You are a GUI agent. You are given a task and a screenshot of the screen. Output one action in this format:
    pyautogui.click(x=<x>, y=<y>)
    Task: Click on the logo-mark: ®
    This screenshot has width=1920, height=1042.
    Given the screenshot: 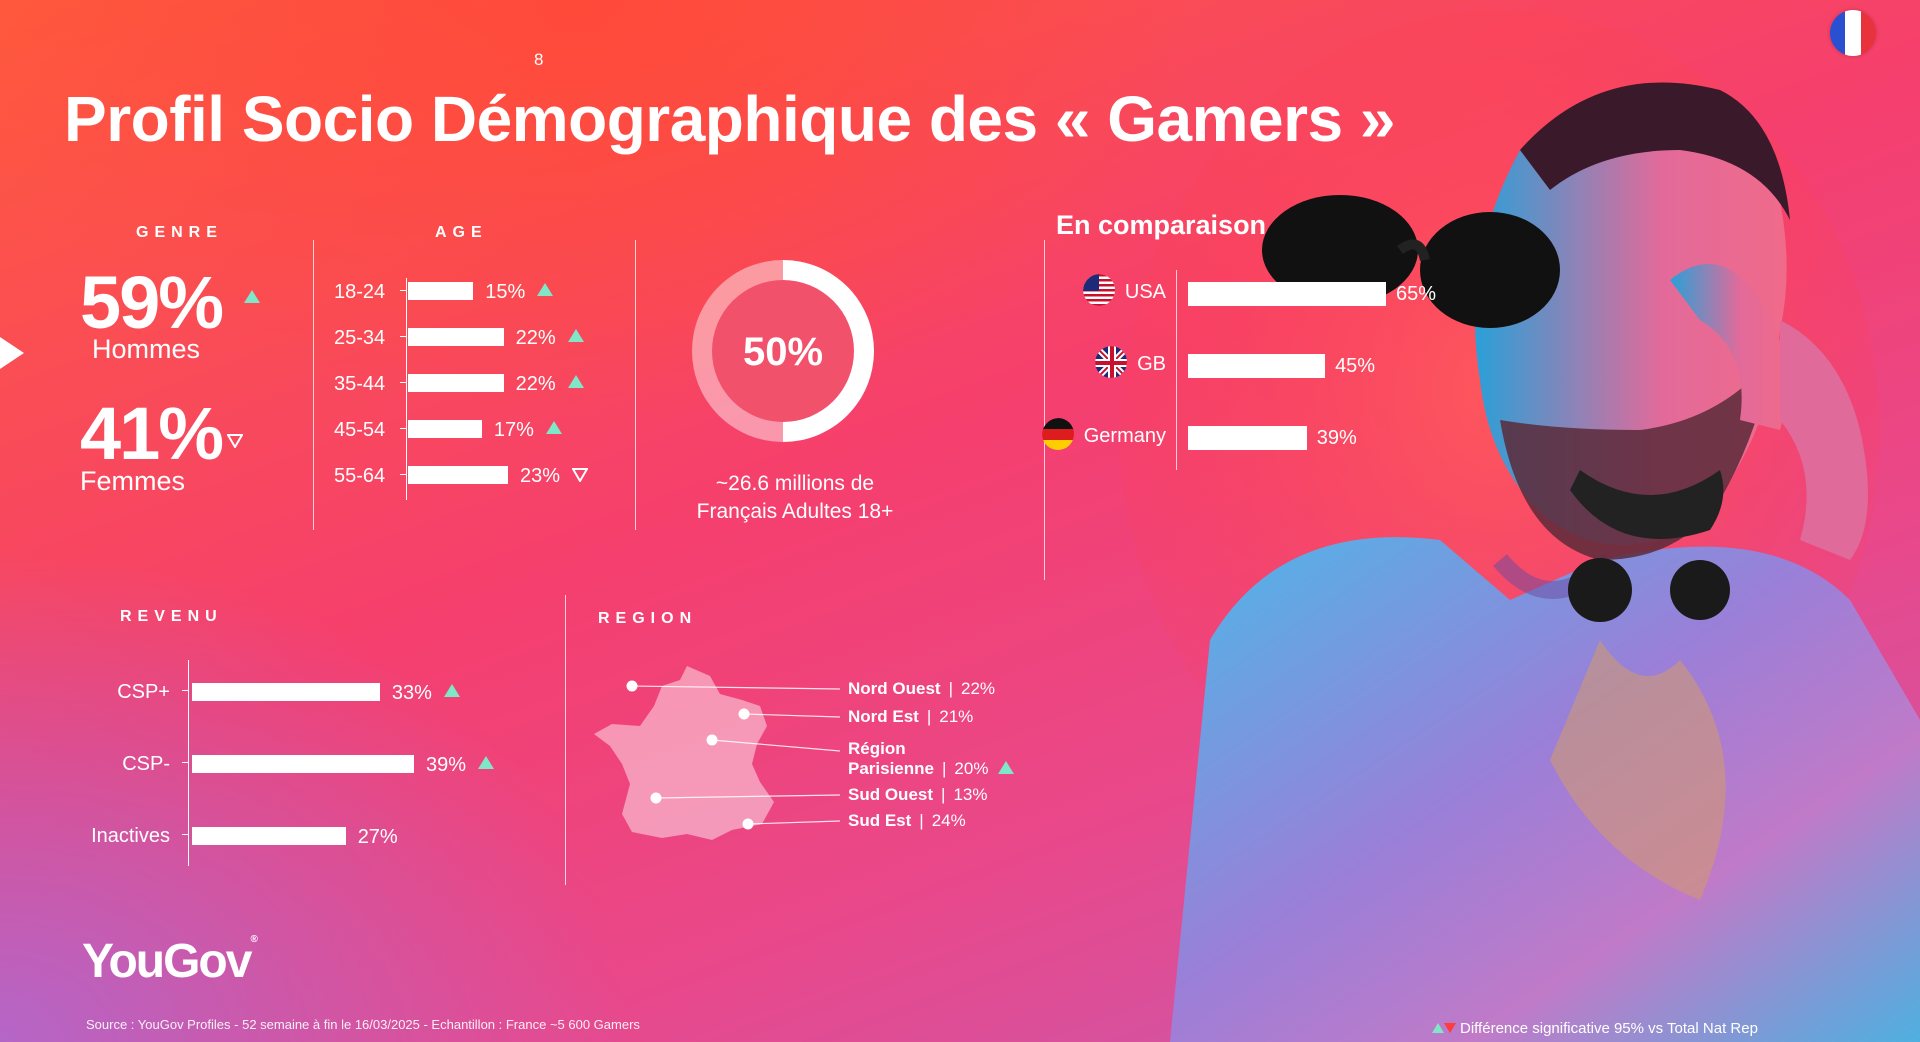 What is the action you would take?
    pyautogui.click(x=254, y=939)
    